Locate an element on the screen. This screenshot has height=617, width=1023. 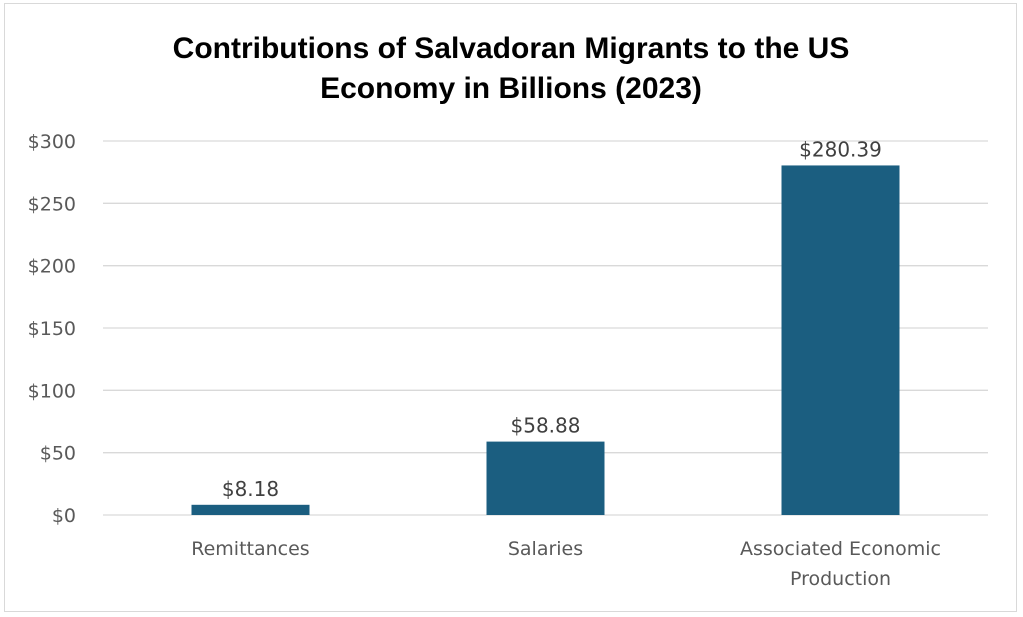
y-tick-label: $200 is located at coordinates (52, 267).